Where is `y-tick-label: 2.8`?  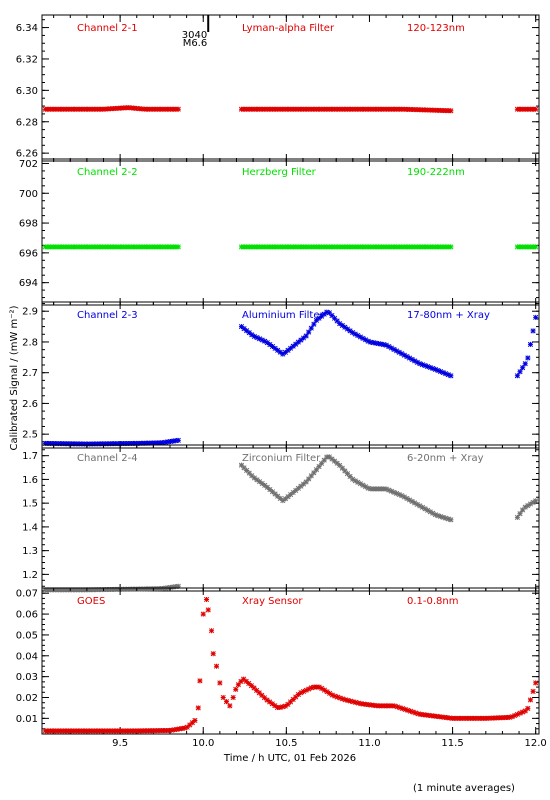 y-tick-label: 2.8 is located at coordinates (30, 342).